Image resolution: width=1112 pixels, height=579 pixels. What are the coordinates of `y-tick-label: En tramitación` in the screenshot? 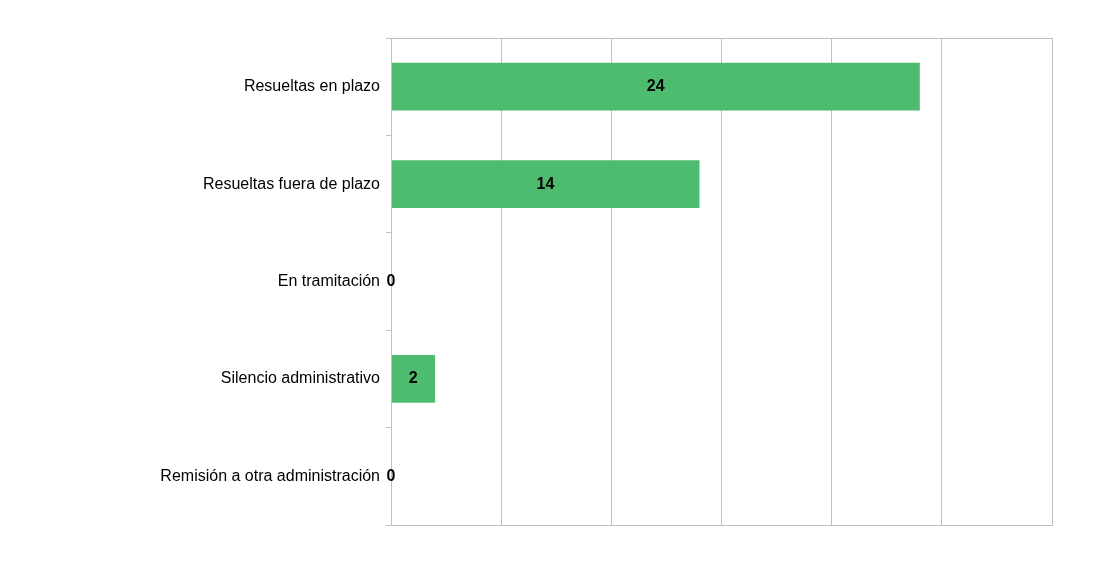 It's located at (328, 280).